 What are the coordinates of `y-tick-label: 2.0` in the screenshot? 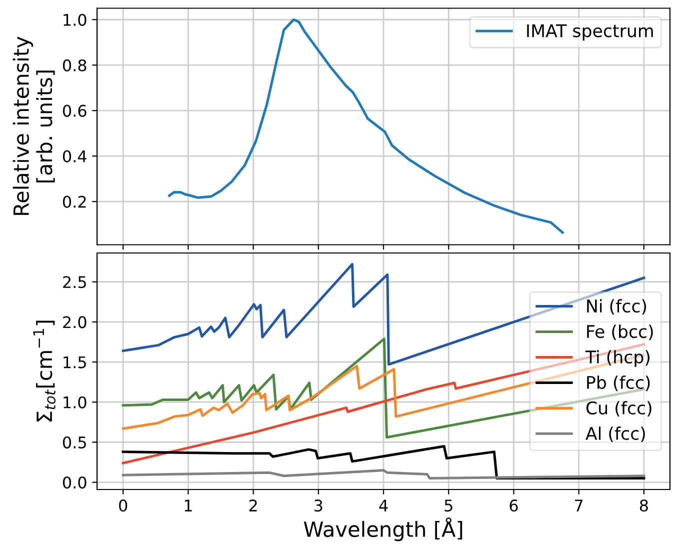 It's located at (74, 322).